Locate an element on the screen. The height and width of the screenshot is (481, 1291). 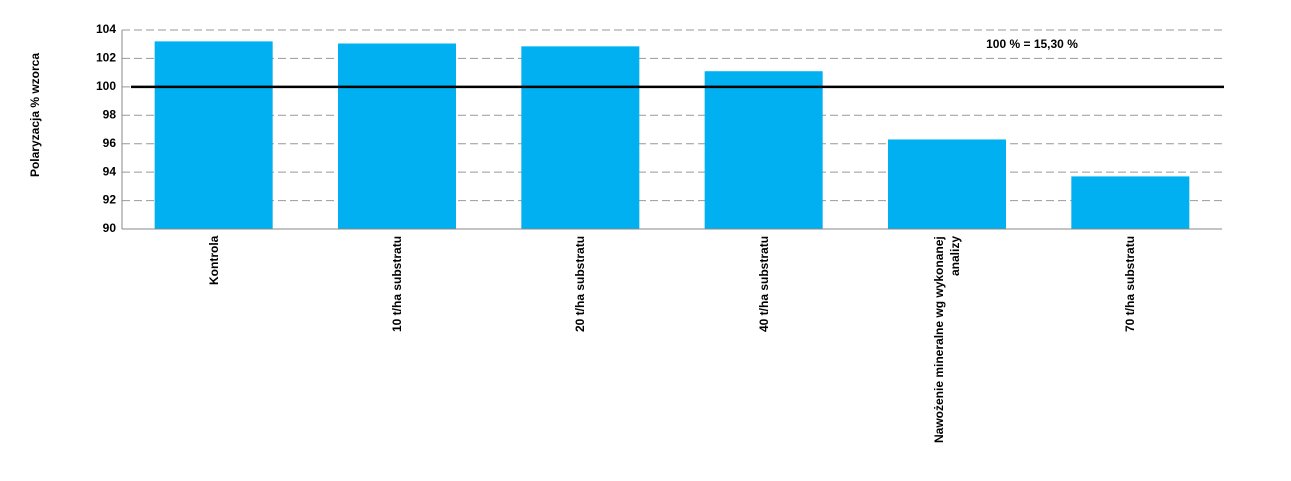
x-tick-label: Nawożenie mineralne wg wykonanej analizy is located at coordinates (947, 339).